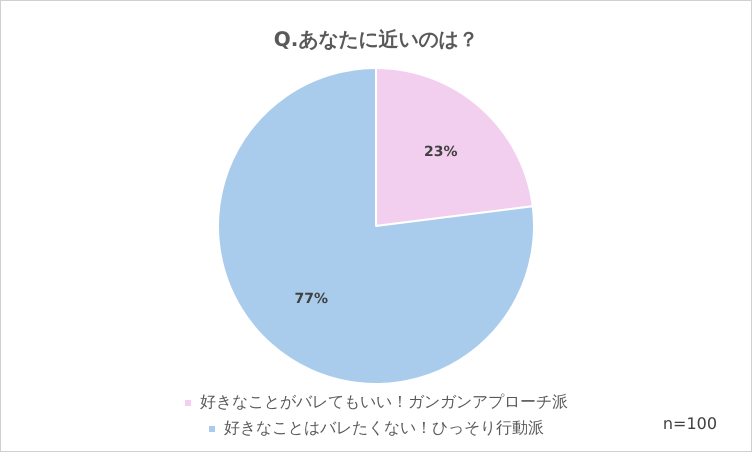  I want to click on text: n=100, so click(689, 423).